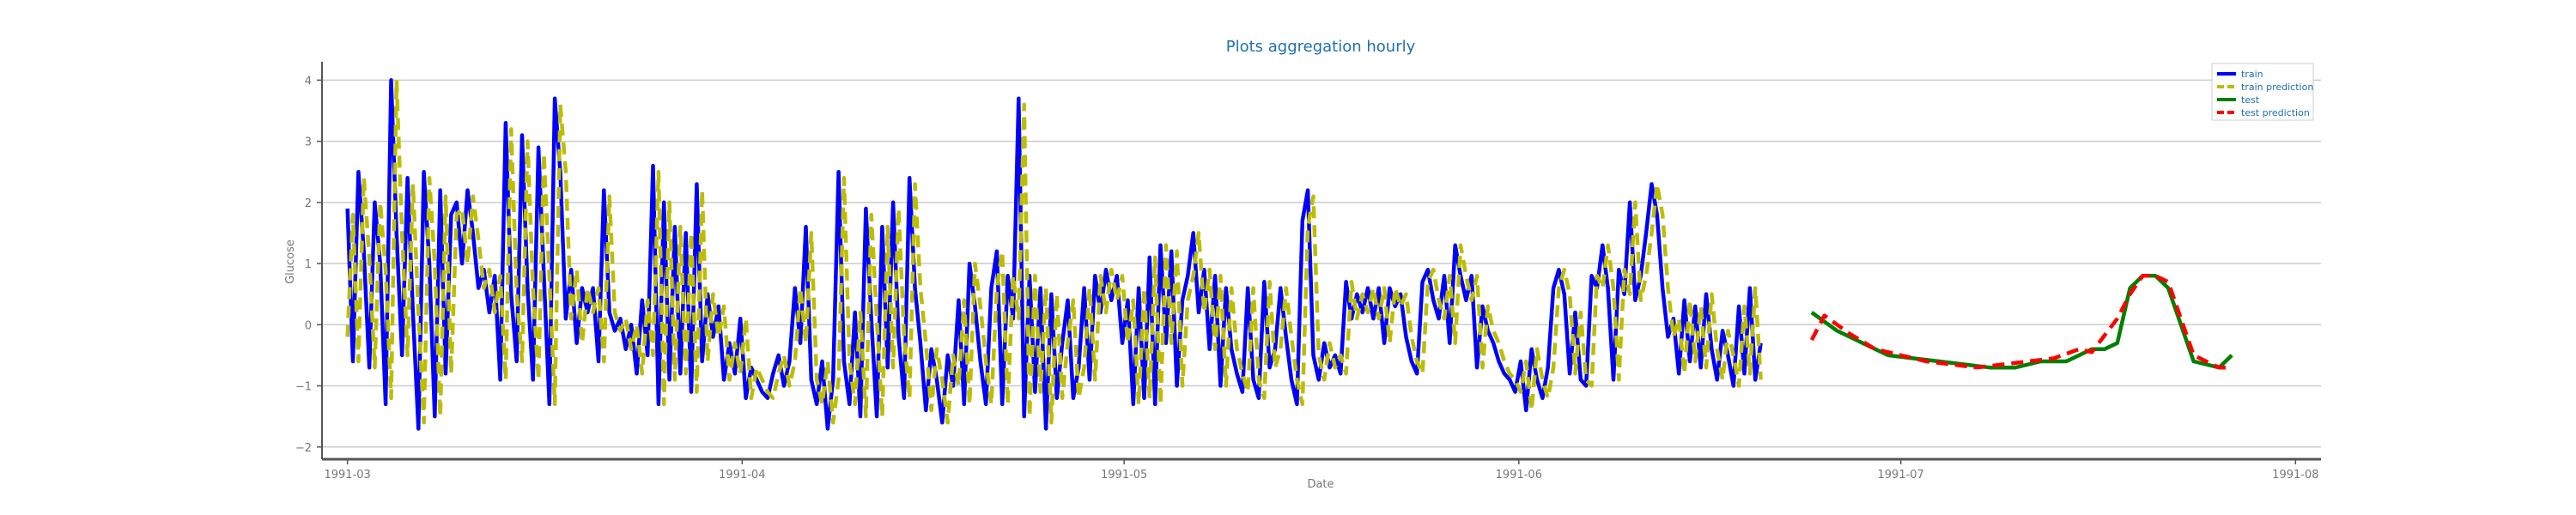 Image resolution: width=2576 pixels, height=515 pixels. What do you see at coordinates (2275, 112) in the screenshot?
I see `legend-label: test prediction` at bounding box center [2275, 112].